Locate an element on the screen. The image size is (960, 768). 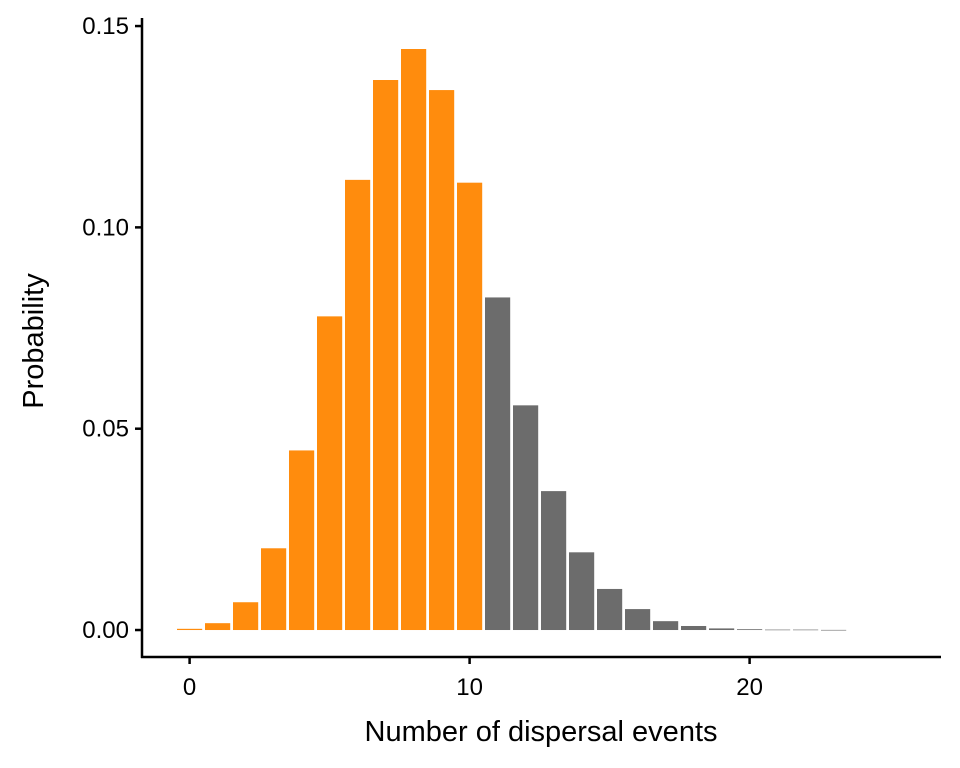
y-tick-label: 0.10 is located at coordinates (105, 227).